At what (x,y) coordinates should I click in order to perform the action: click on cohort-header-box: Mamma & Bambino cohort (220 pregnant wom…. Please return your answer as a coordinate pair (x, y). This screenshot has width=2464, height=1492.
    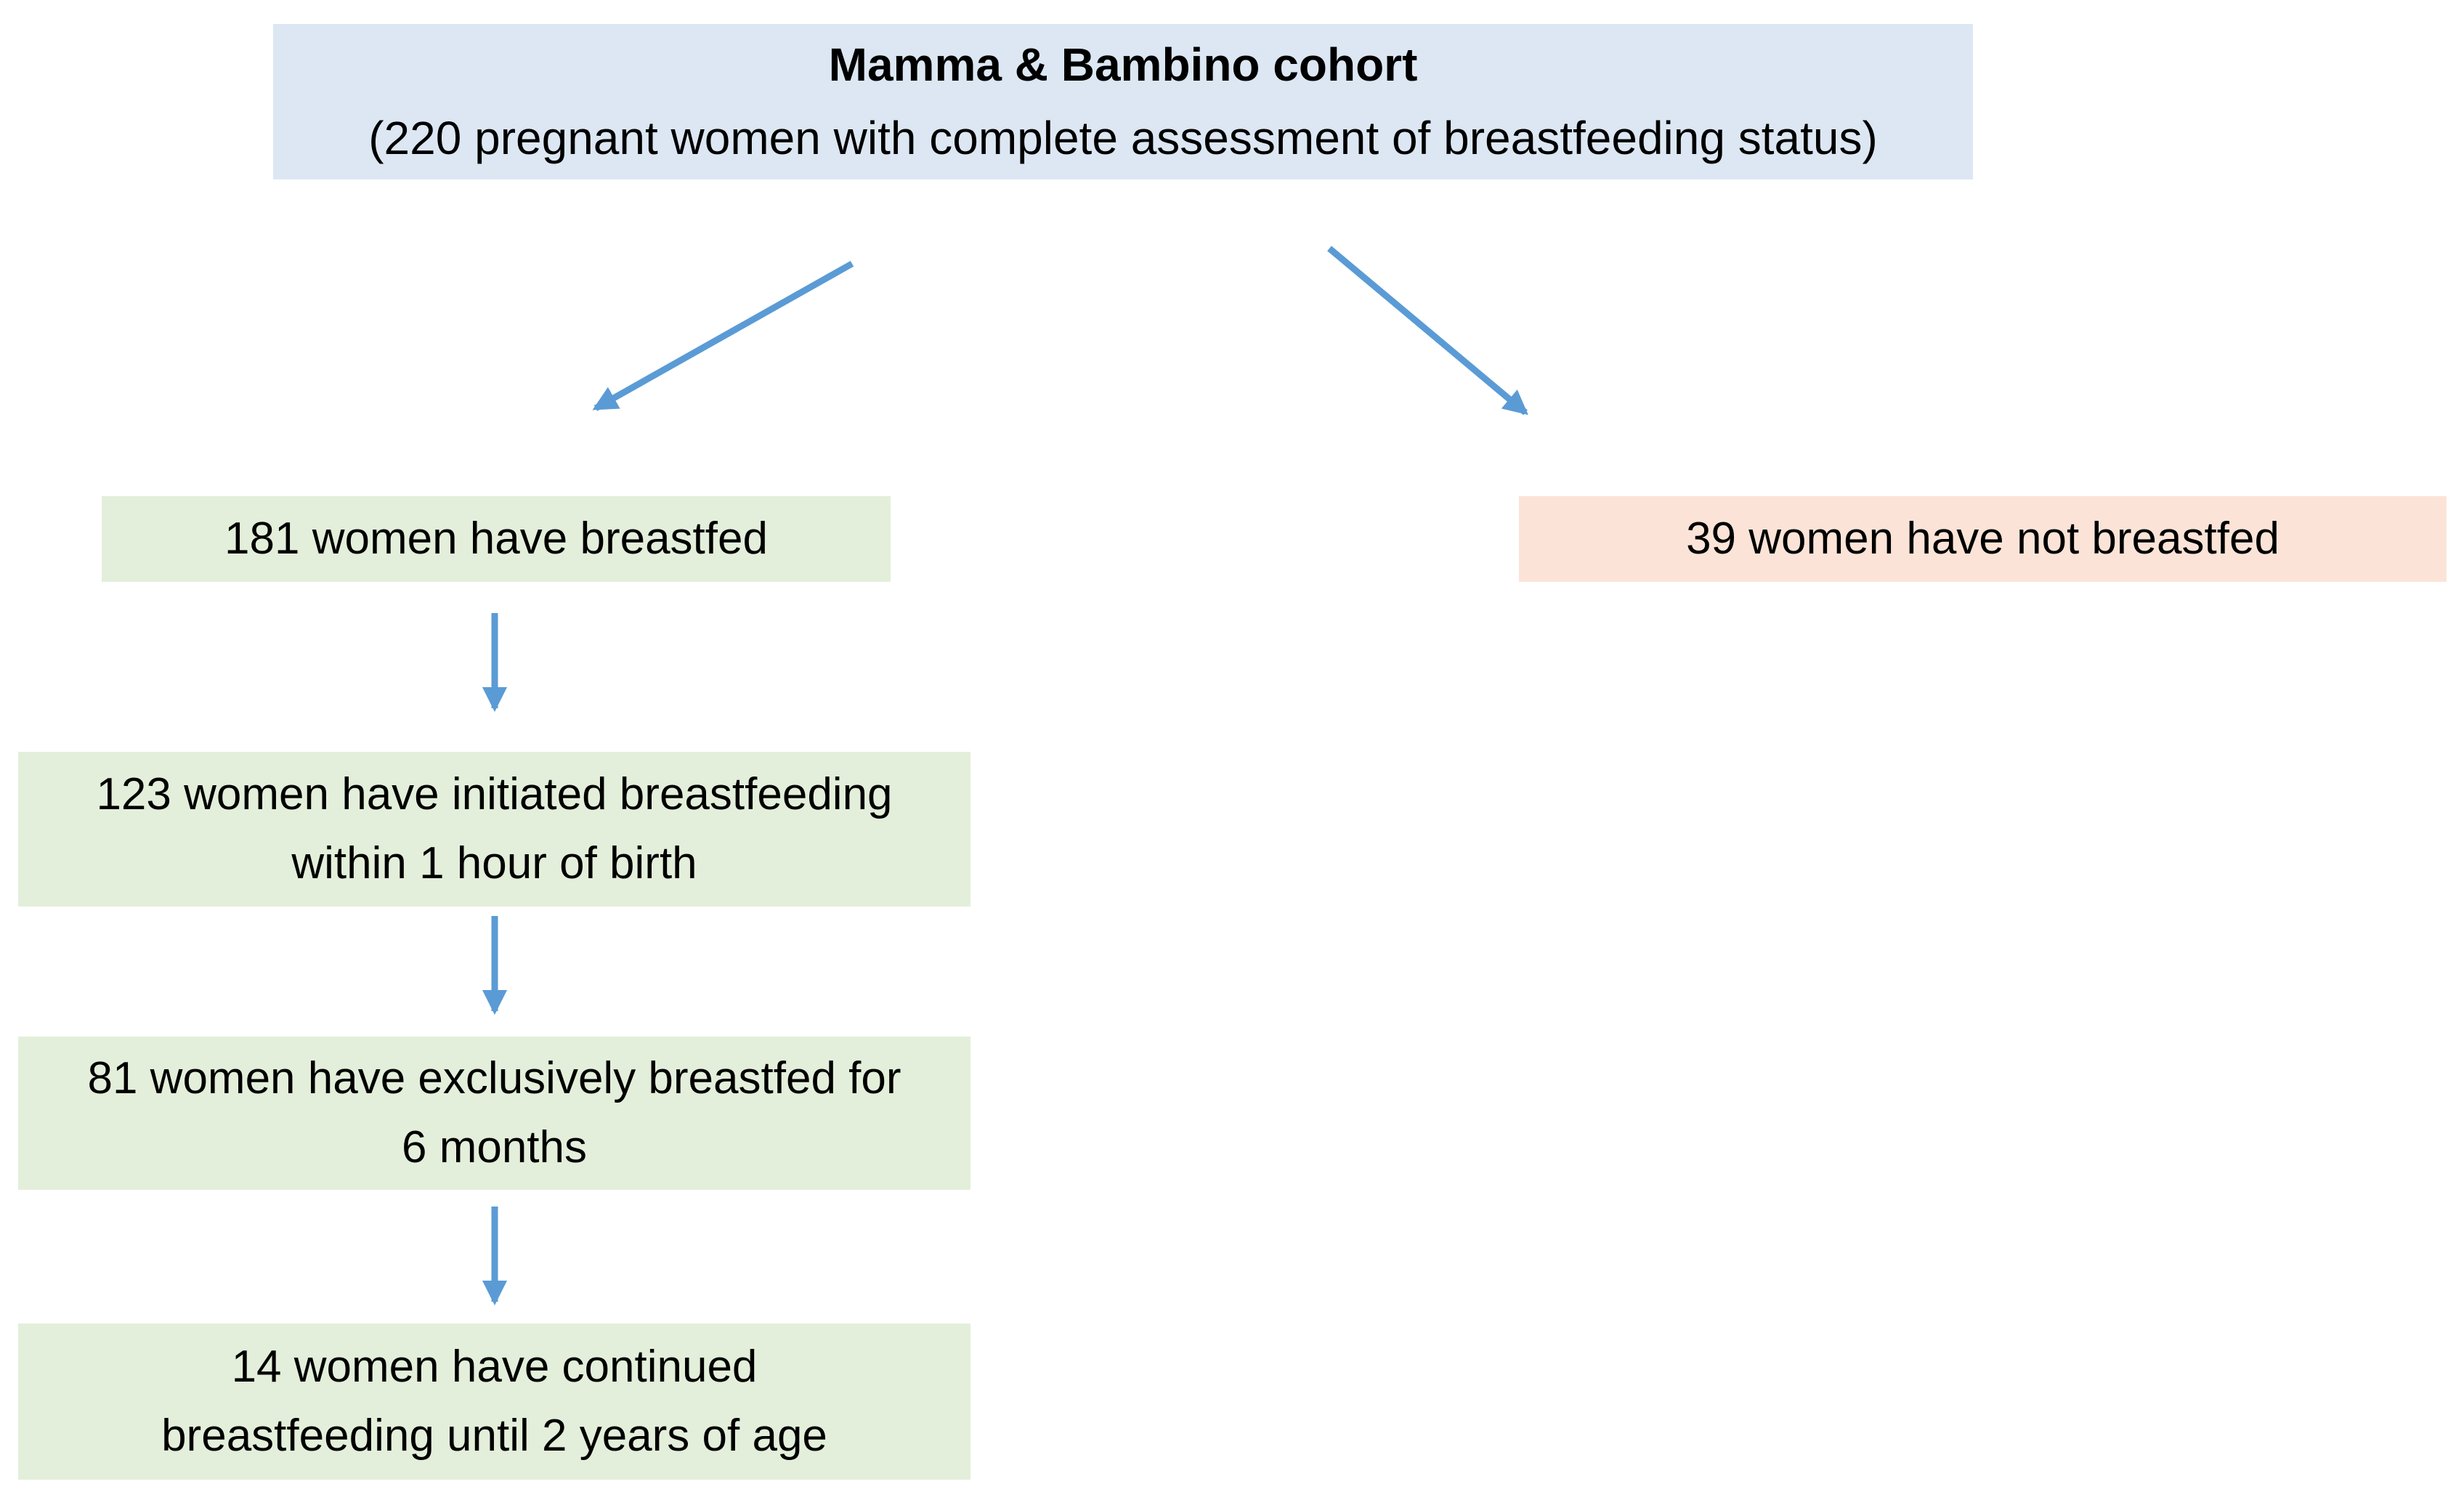
    Looking at the image, I should click on (1123, 101).